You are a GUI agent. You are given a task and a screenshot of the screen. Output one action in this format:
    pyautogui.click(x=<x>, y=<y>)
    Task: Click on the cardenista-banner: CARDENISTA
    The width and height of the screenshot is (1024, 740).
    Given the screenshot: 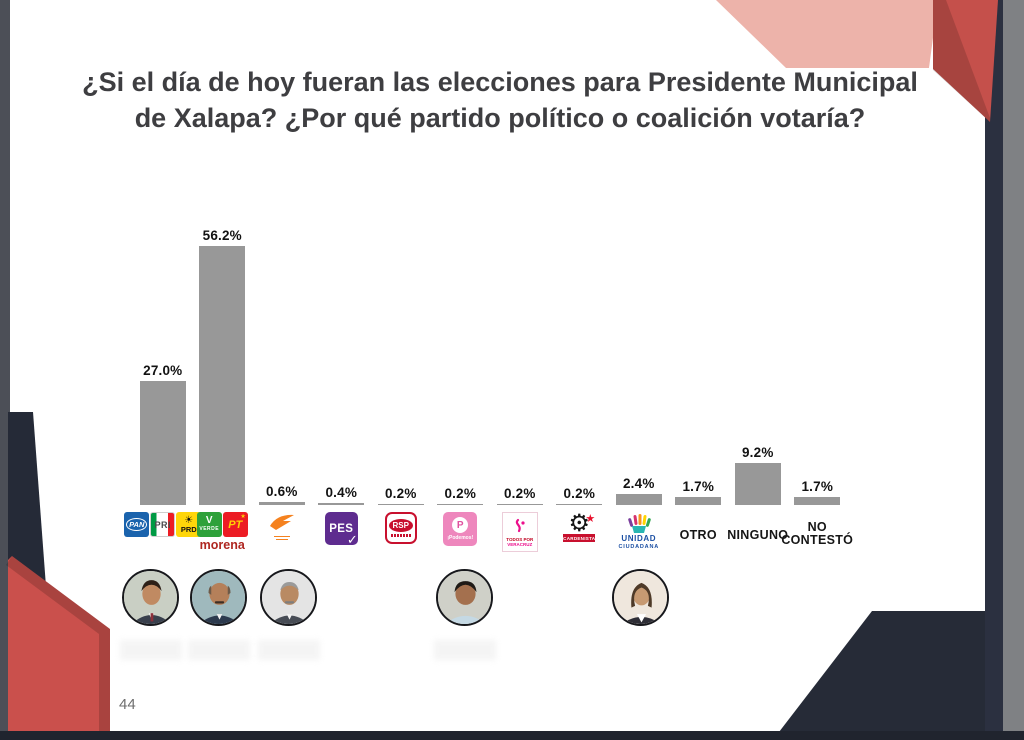 What is the action you would take?
    pyautogui.click(x=579, y=538)
    